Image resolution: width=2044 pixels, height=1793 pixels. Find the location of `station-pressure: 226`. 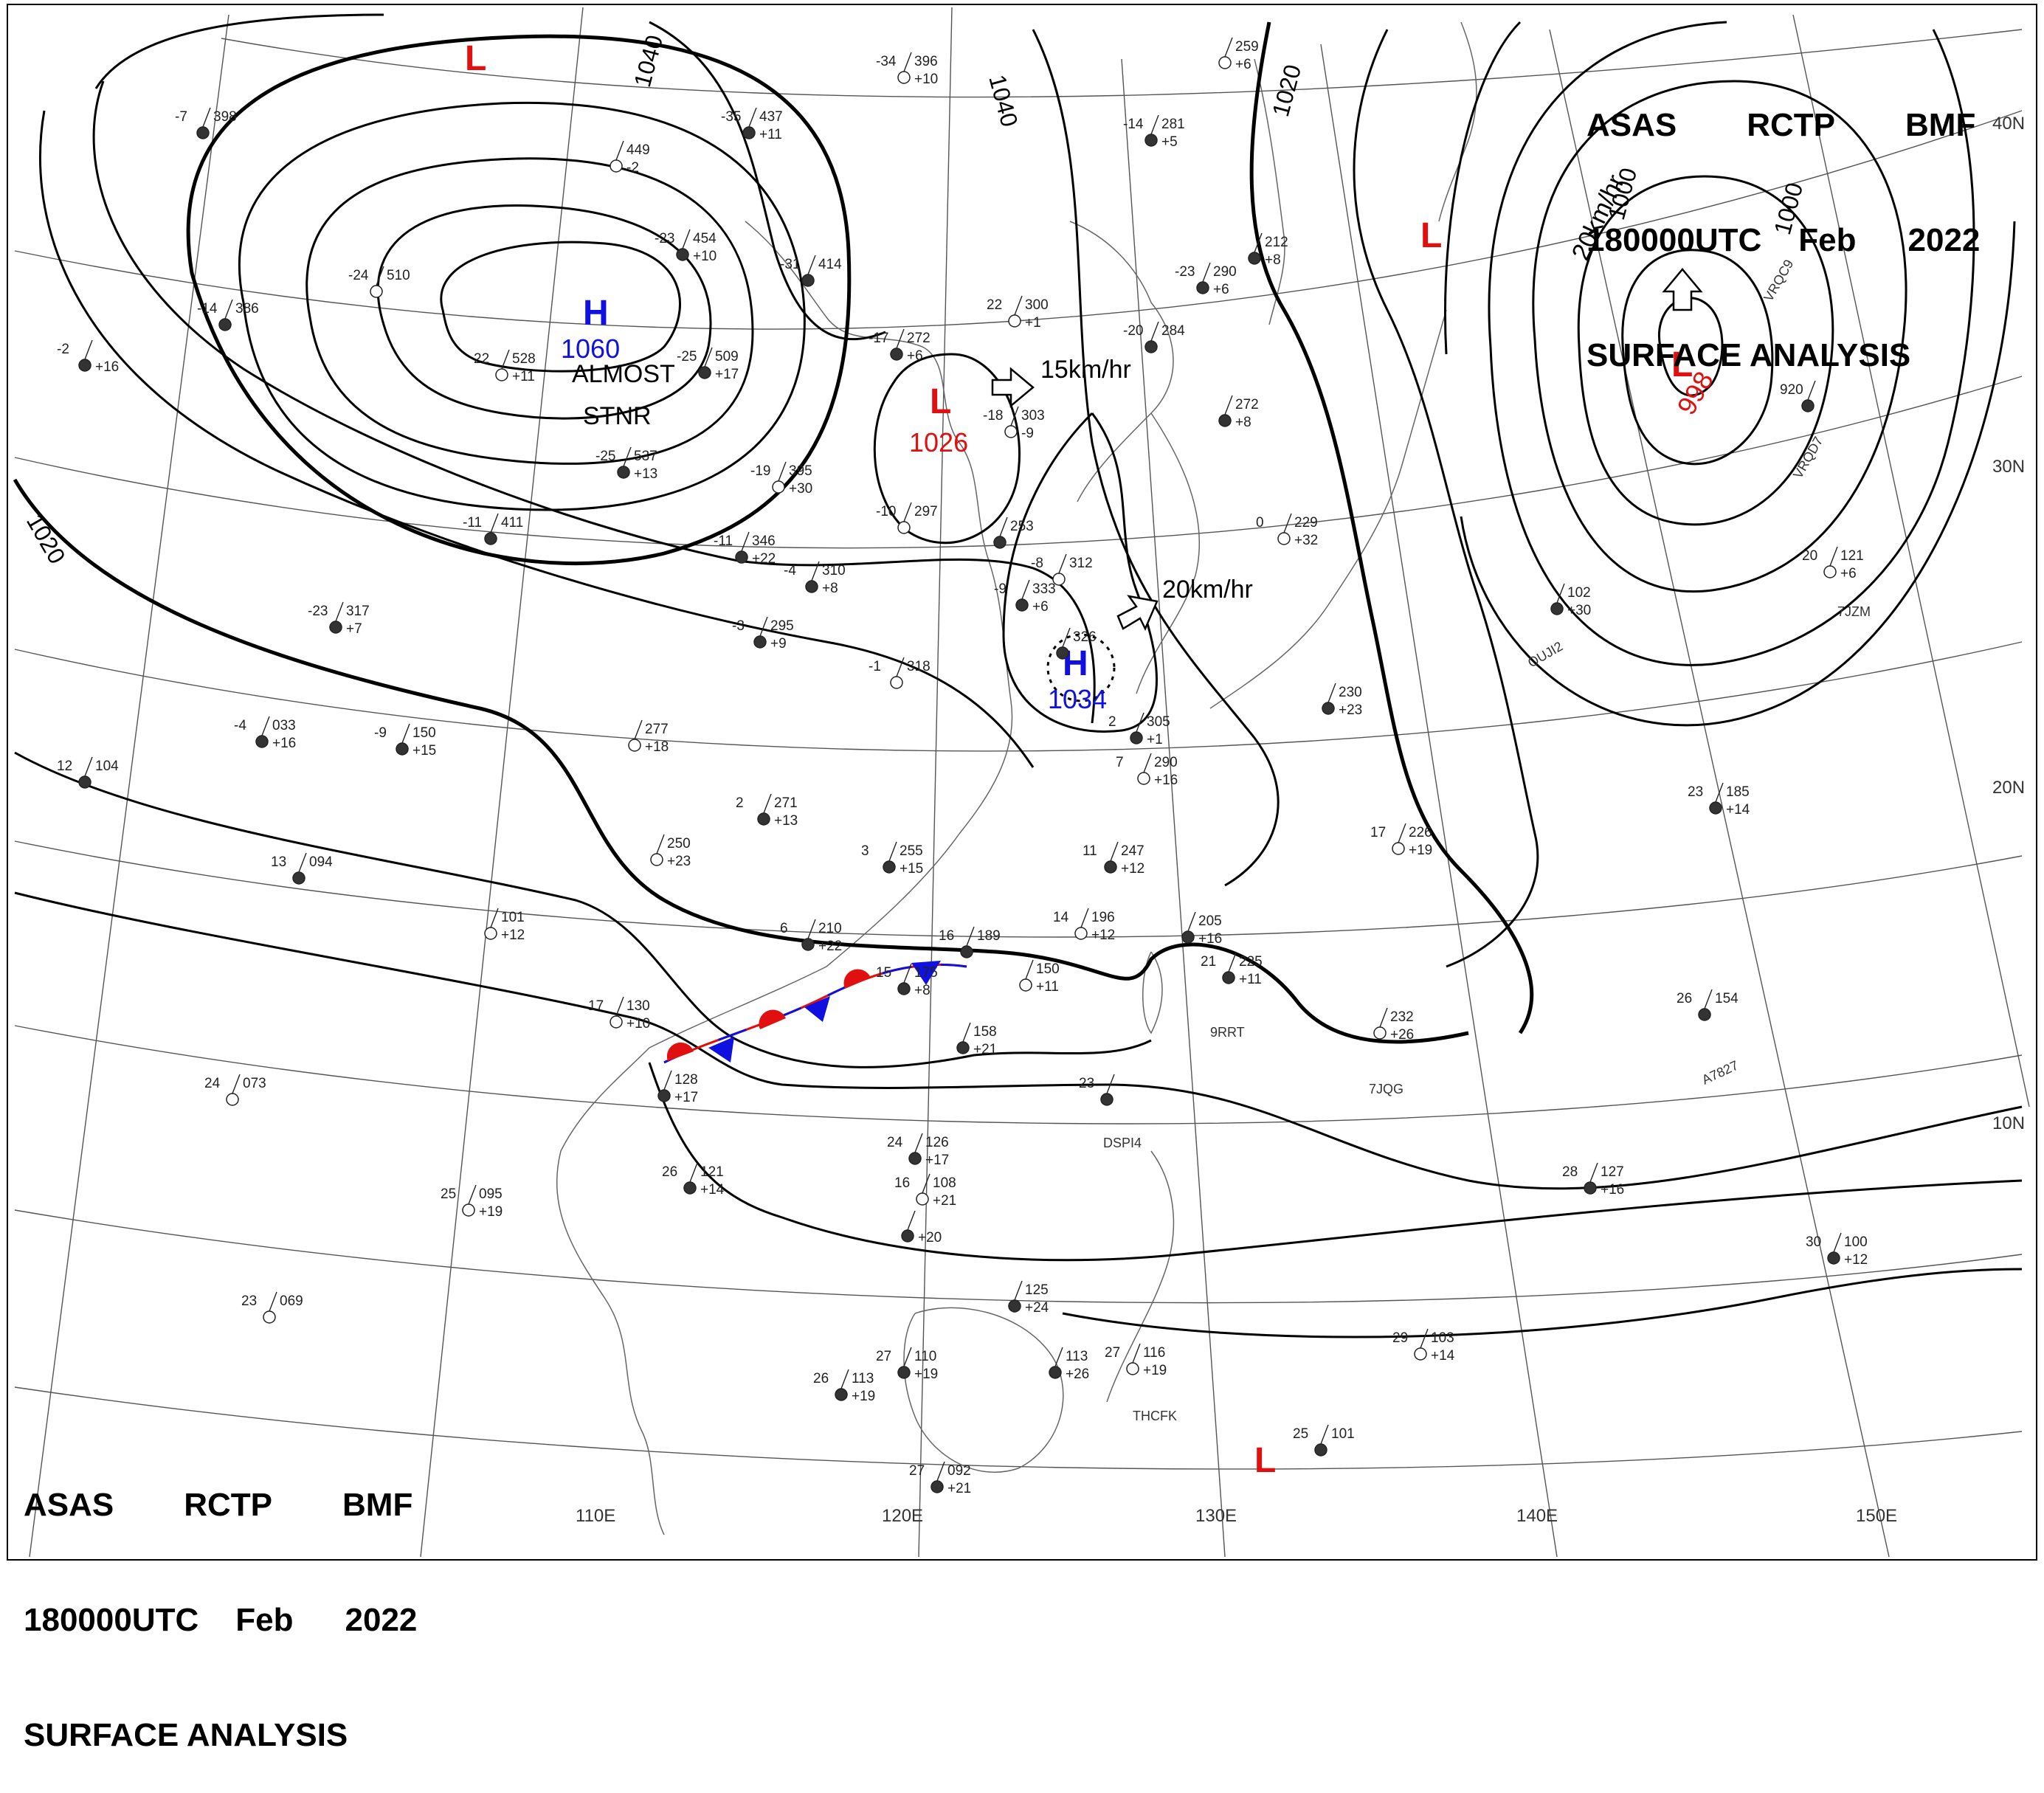

station-pressure: 226 is located at coordinates (1420, 832).